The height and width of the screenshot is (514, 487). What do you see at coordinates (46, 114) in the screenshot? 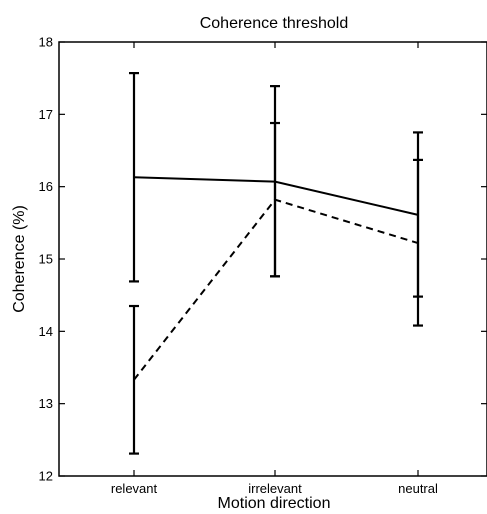
I see `y-tick-label: 17` at bounding box center [46, 114].